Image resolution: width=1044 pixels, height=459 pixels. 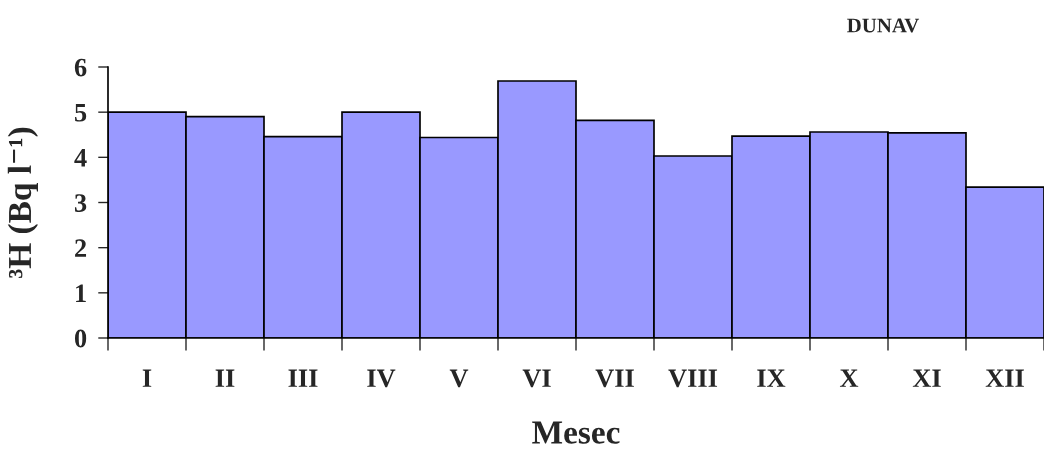 I want to click on x-axis-title: Mesec, so click(x=576, y=432).